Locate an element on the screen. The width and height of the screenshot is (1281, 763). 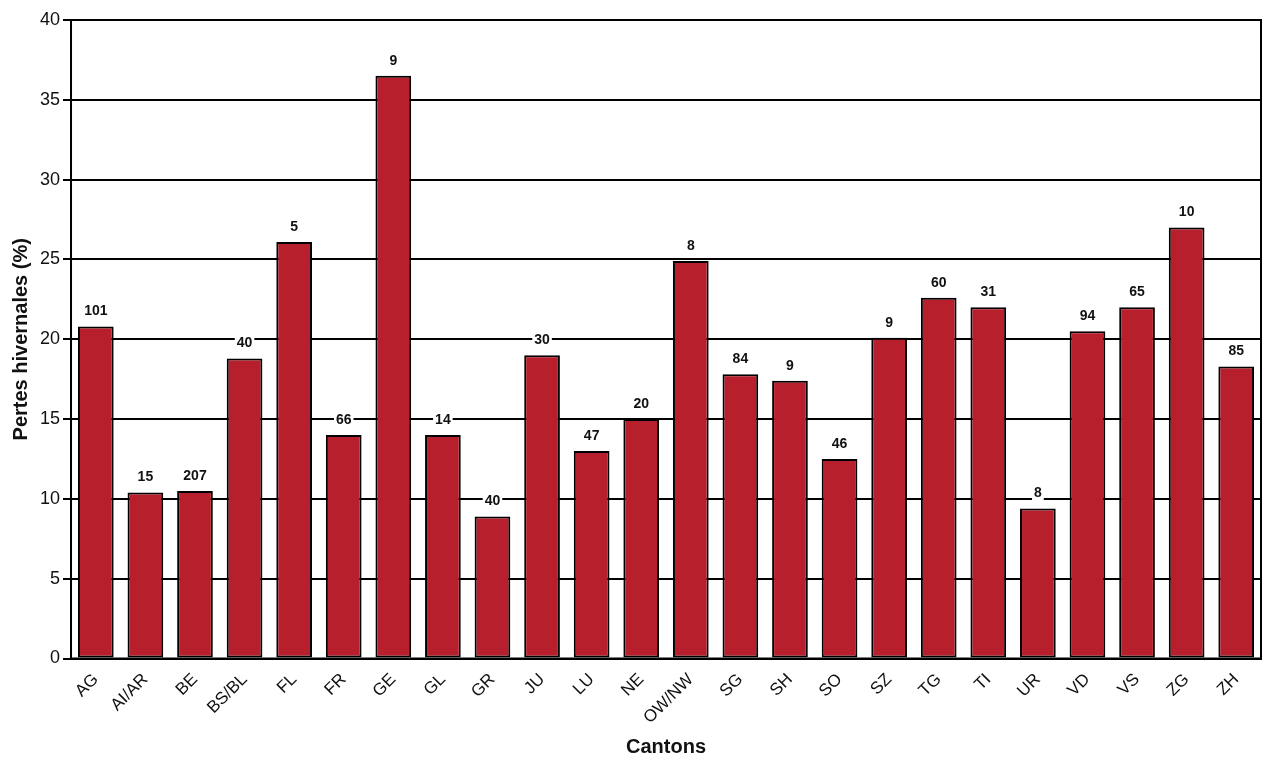
x-tick-label: SG is located at coordinates (731, 685).